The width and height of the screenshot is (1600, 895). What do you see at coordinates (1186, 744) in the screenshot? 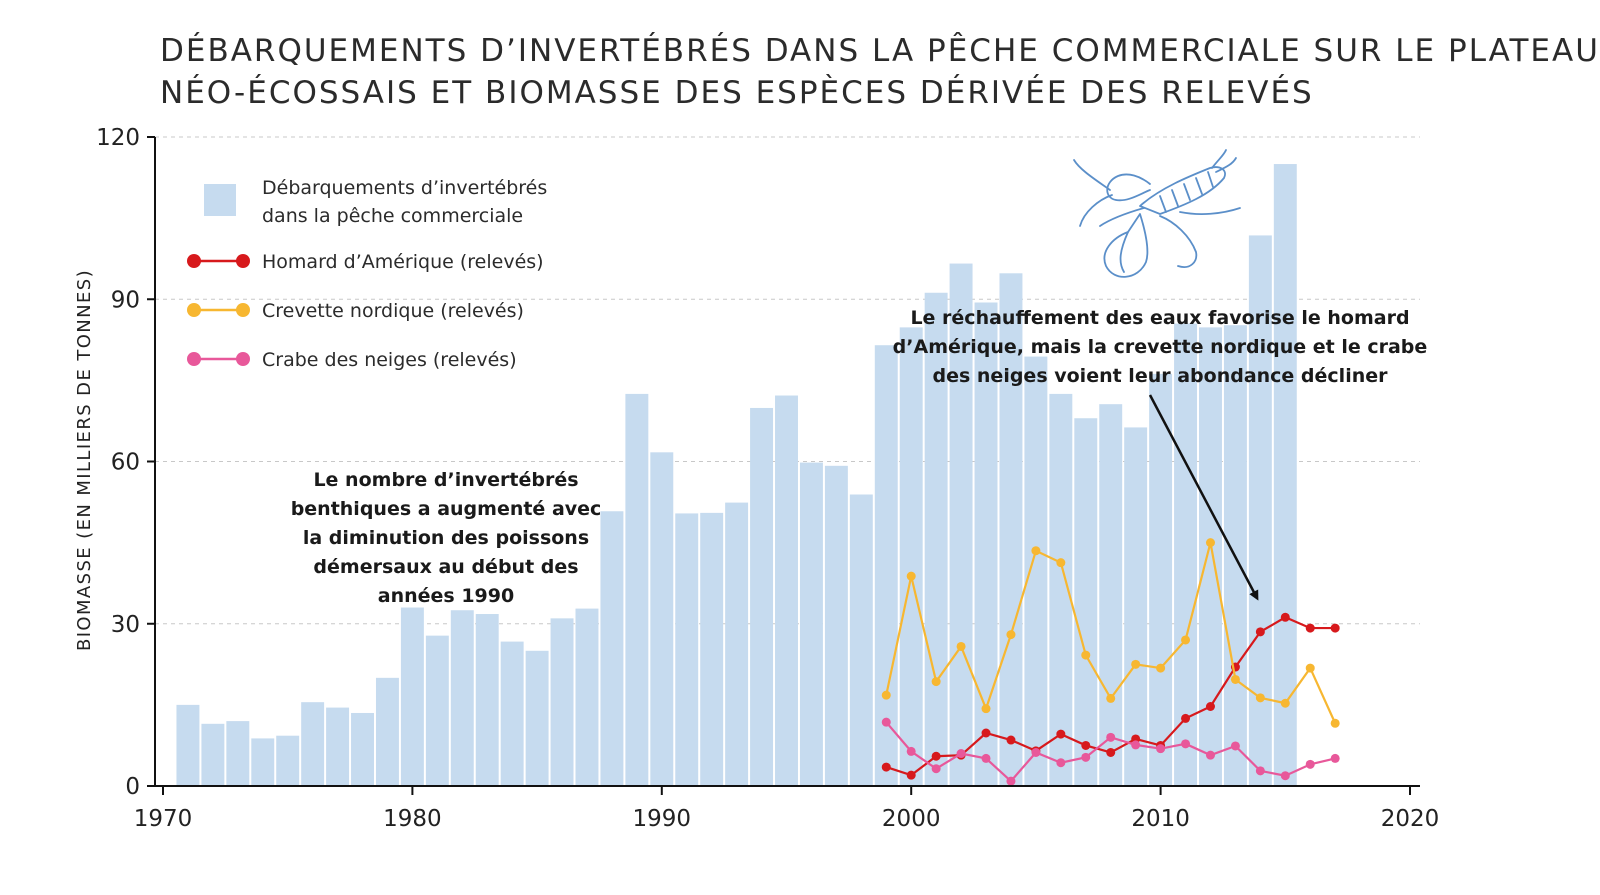
I see `point-2-2011` at bounding box center [1186, 744].